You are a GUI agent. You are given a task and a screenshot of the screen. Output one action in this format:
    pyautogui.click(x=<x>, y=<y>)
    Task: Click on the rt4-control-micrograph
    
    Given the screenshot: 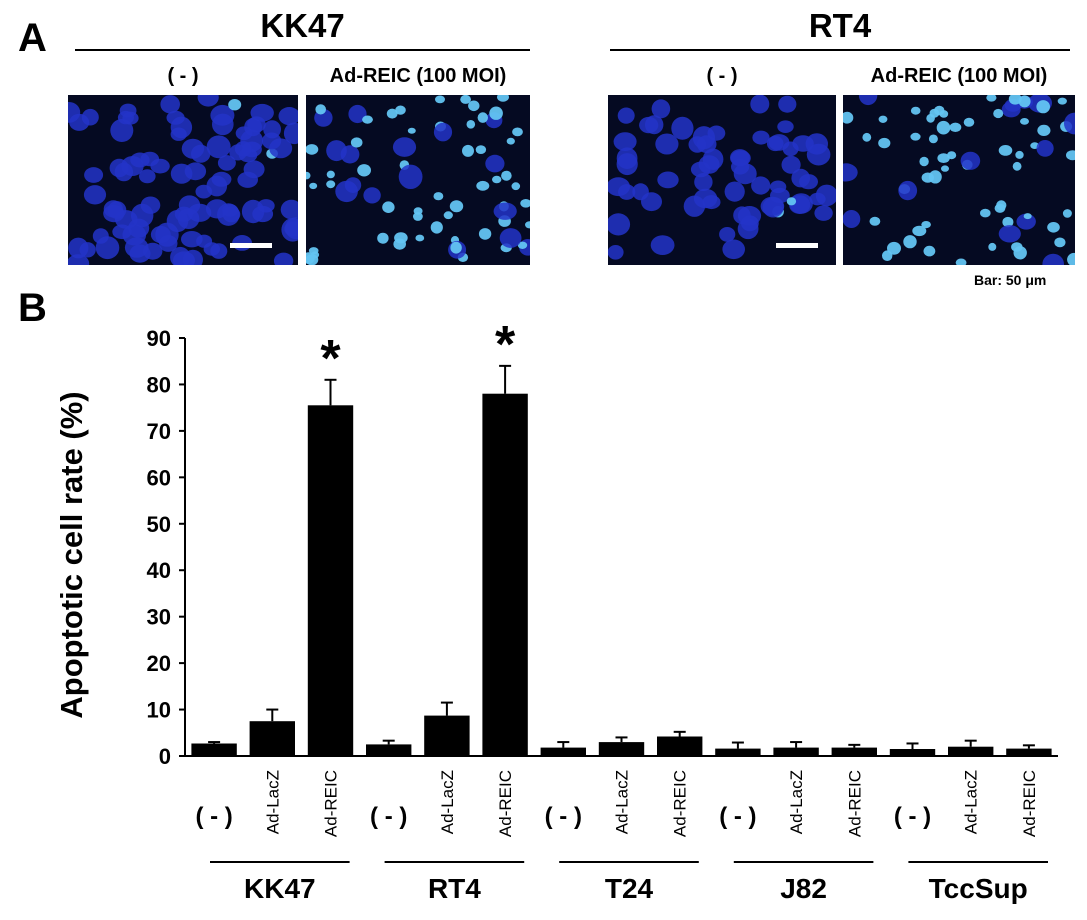 What is the action you would take?
    pyautogui.click(x=722, y=180)
    